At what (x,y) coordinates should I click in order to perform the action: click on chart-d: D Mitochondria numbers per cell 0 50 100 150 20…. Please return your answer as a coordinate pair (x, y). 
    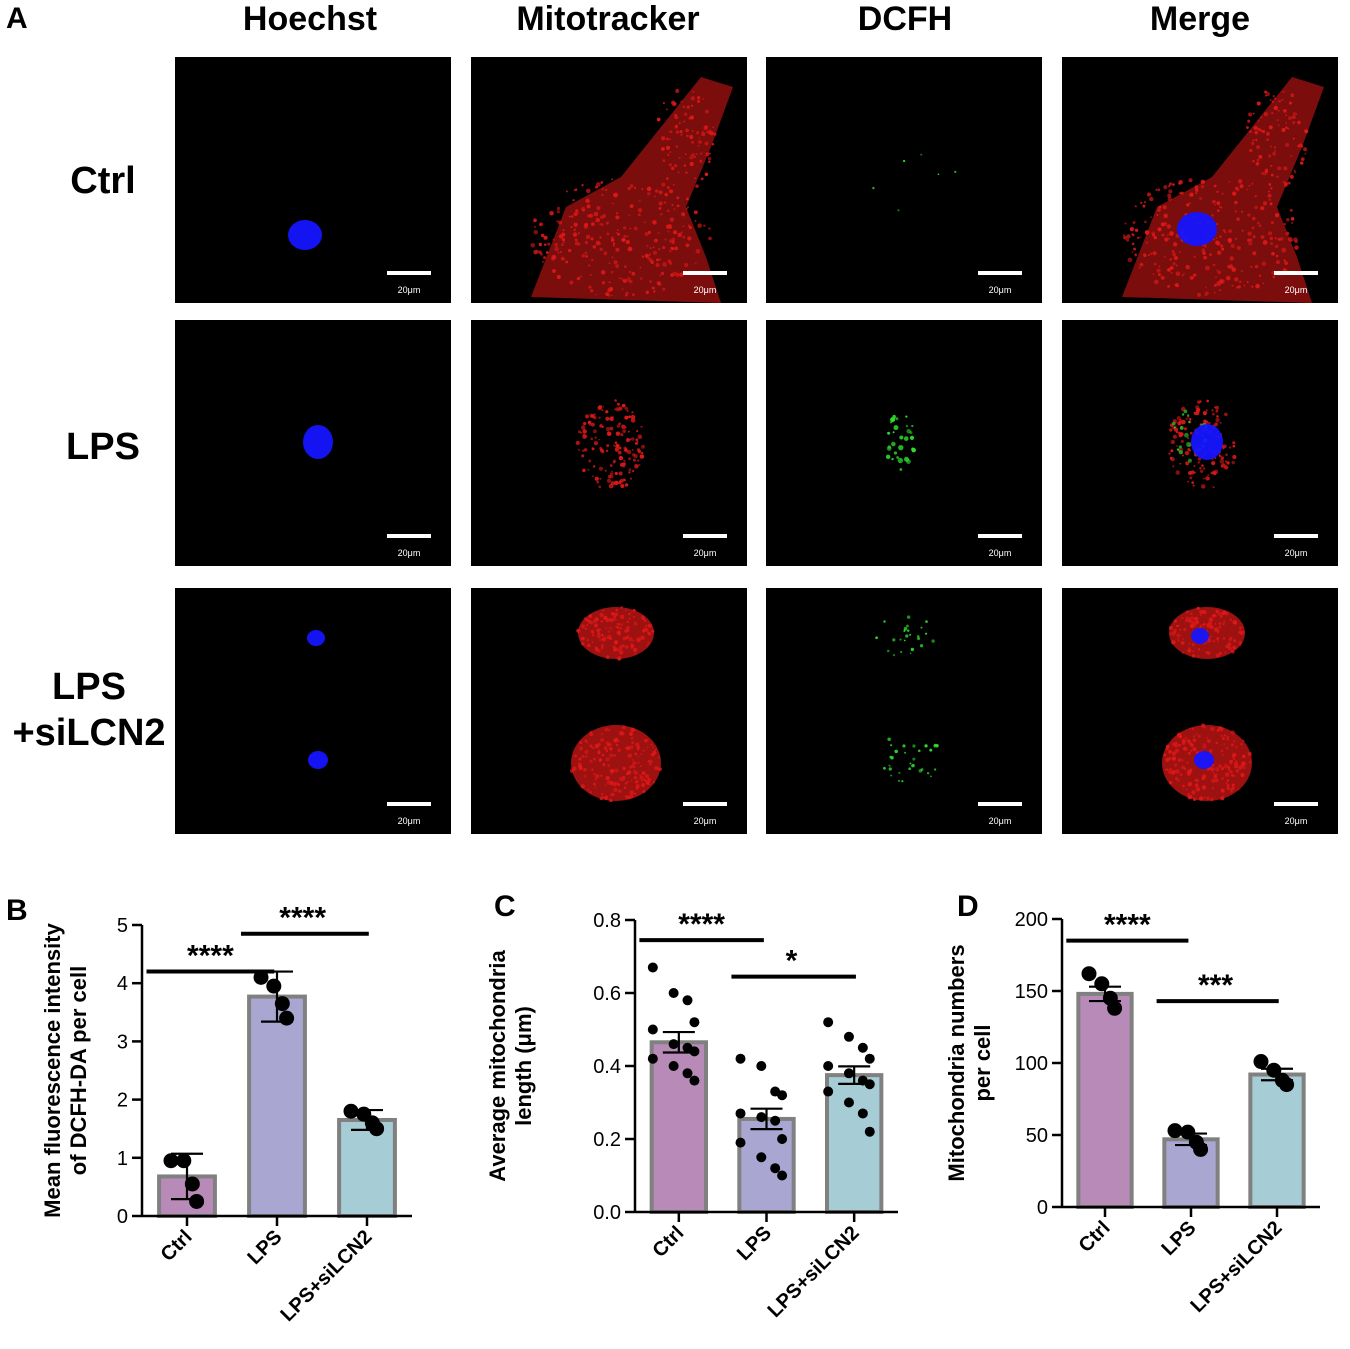
    Looking at the image, I should click on (1132, 1103).